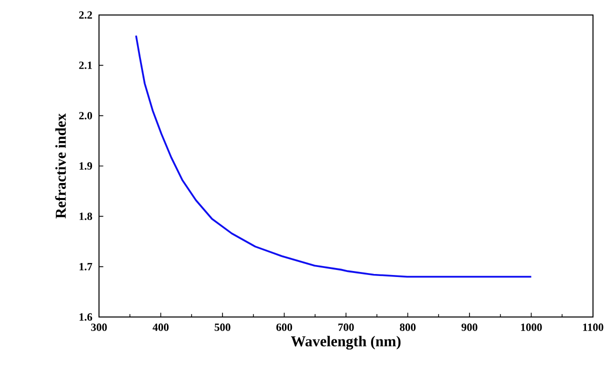 This screenshot has height=381, width=614. Describe the element at coordinates (346, 343) in the screenshot. I see `x-axis-title: Wavelength (nm)` at that location.